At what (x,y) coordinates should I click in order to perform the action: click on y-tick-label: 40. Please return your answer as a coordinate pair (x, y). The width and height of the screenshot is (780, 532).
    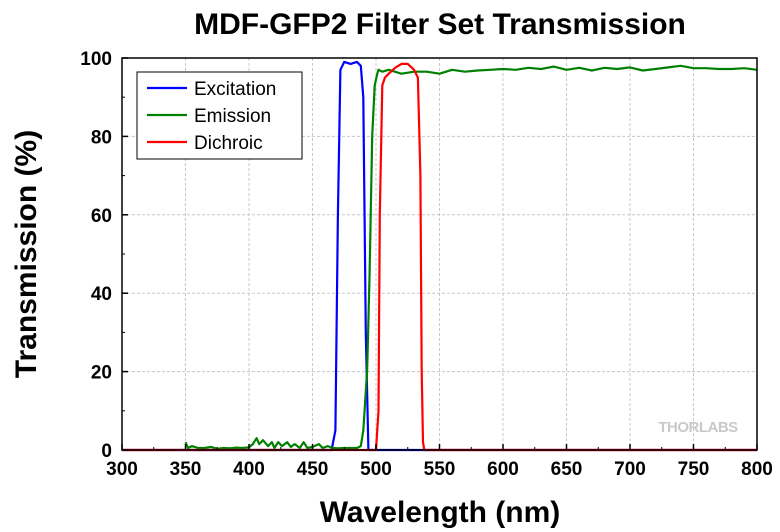
    Looking at the image, I should click on (101, 294).